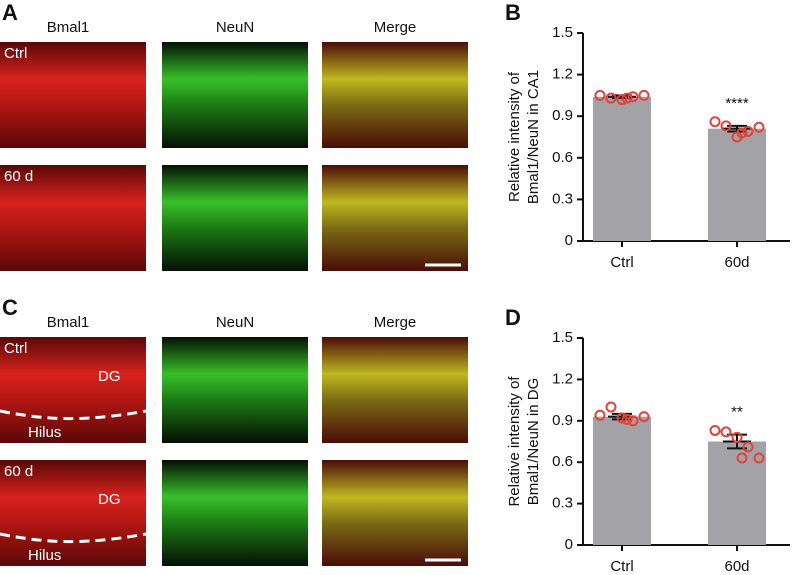 This screenshot has height=575, width=797. Describe the element at coordinates (737, 412) in the screenshot. I see `significance: **` at that location.